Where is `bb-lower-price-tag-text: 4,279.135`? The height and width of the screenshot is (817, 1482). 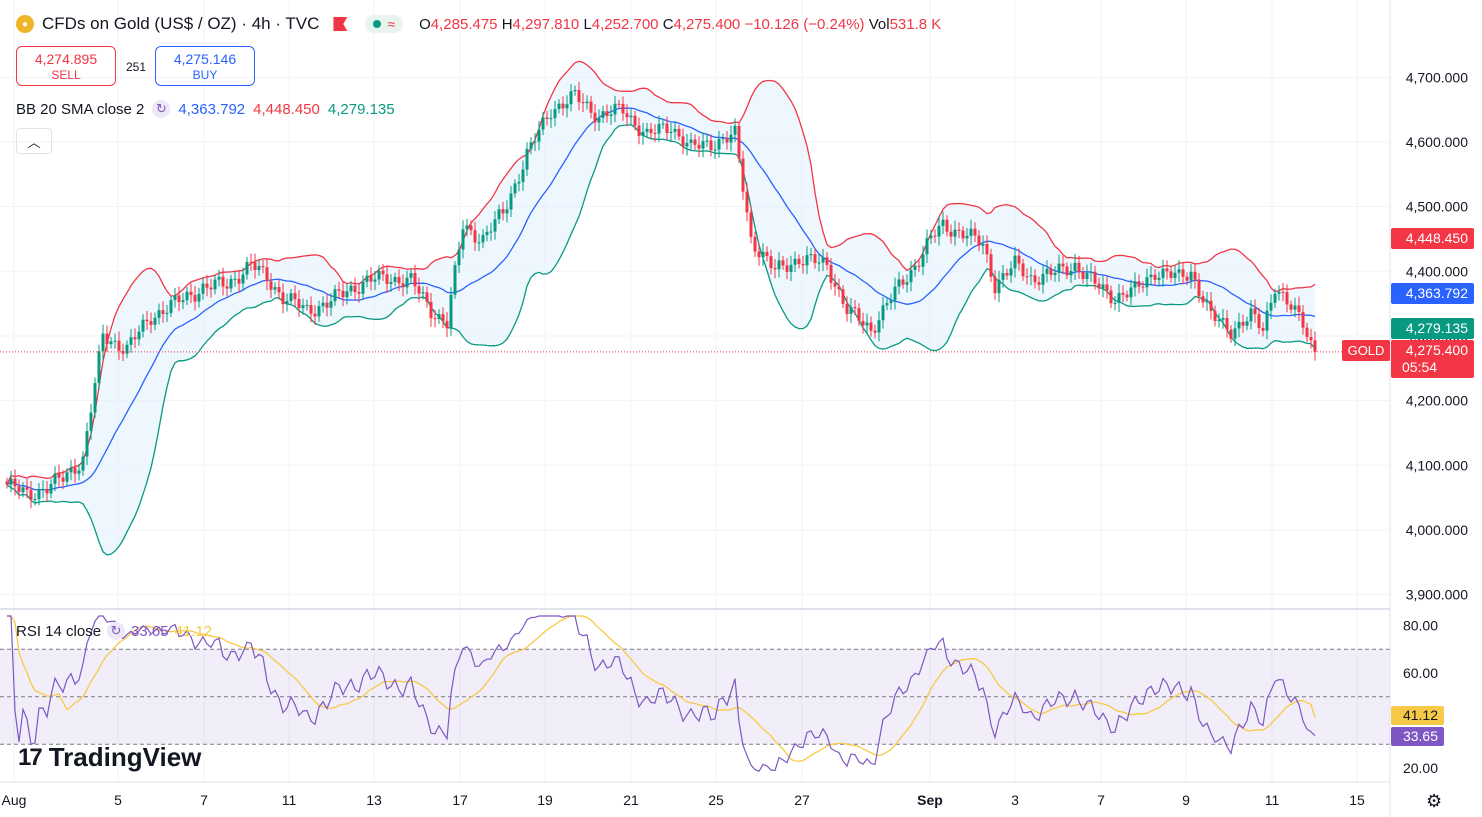
bb-lower-price-tag-text: 4,279.135 is located at coordinates (1437, 328).